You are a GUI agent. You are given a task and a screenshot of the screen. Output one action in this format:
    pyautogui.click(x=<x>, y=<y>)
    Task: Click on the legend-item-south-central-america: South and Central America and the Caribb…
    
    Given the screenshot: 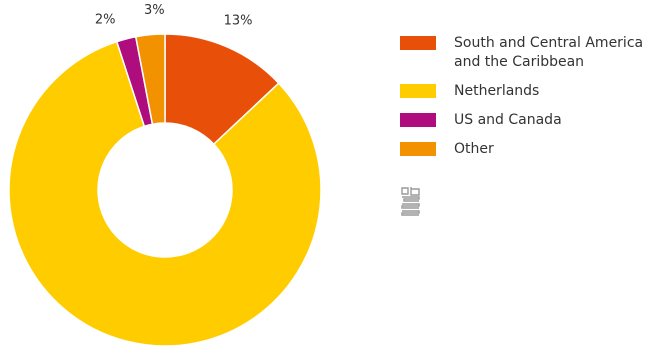 What is the action you would take?
    pyautogui.click(x=532, y=53)
    